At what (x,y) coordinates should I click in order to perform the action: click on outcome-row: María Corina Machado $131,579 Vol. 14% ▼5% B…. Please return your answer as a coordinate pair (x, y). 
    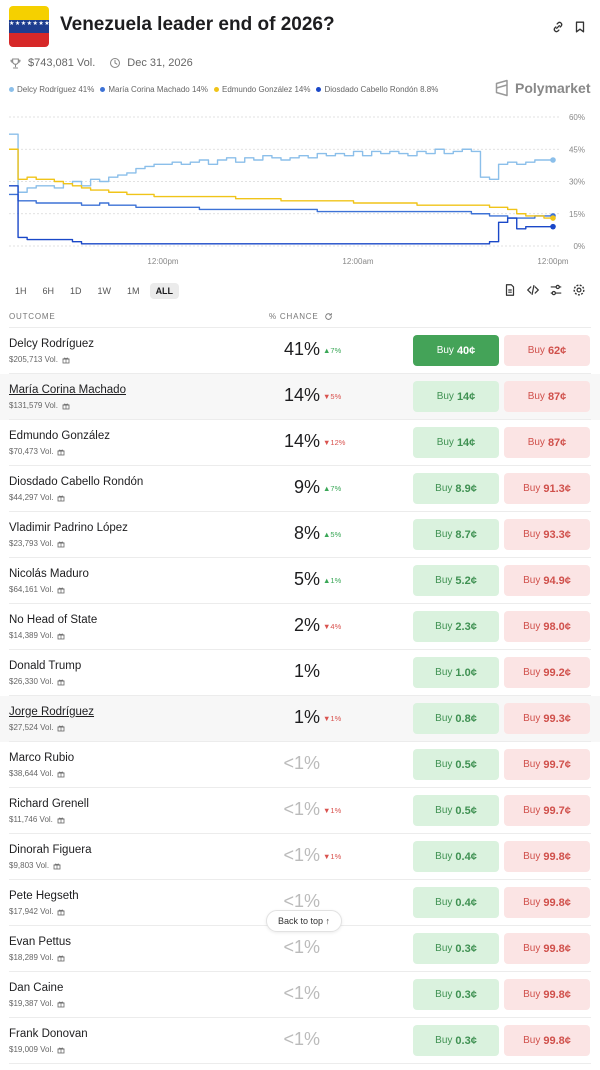
    Looking at the image, I should click on (300, 397).